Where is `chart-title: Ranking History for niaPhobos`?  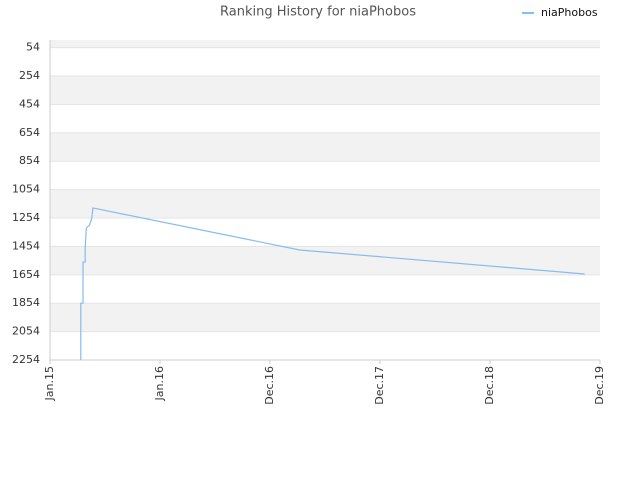 chart-title: Ranking History for niaPhobos is located at coordinates (318, 12).